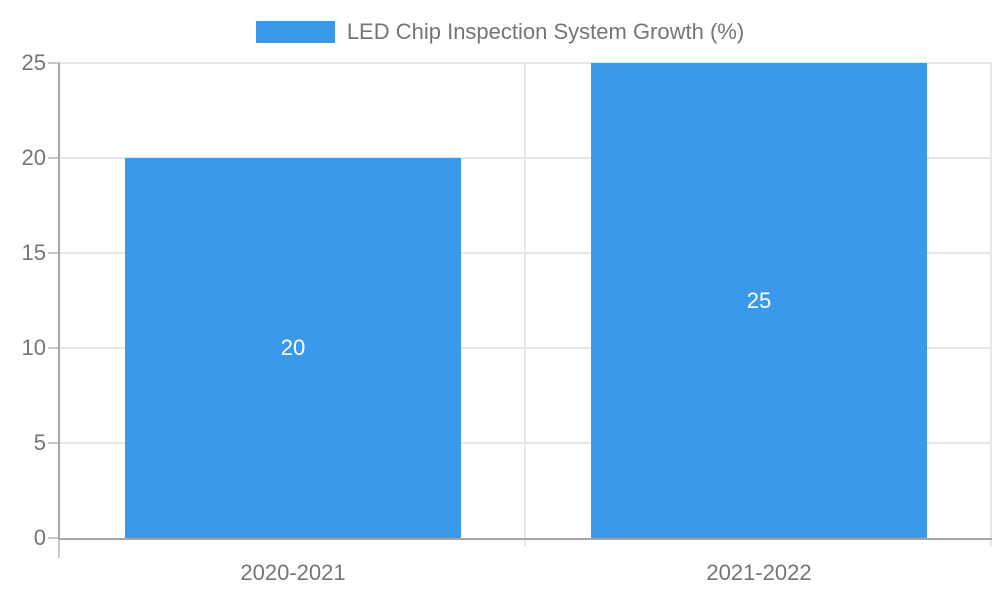  I want to click on bar-value-label: 25, so click(759, 300).